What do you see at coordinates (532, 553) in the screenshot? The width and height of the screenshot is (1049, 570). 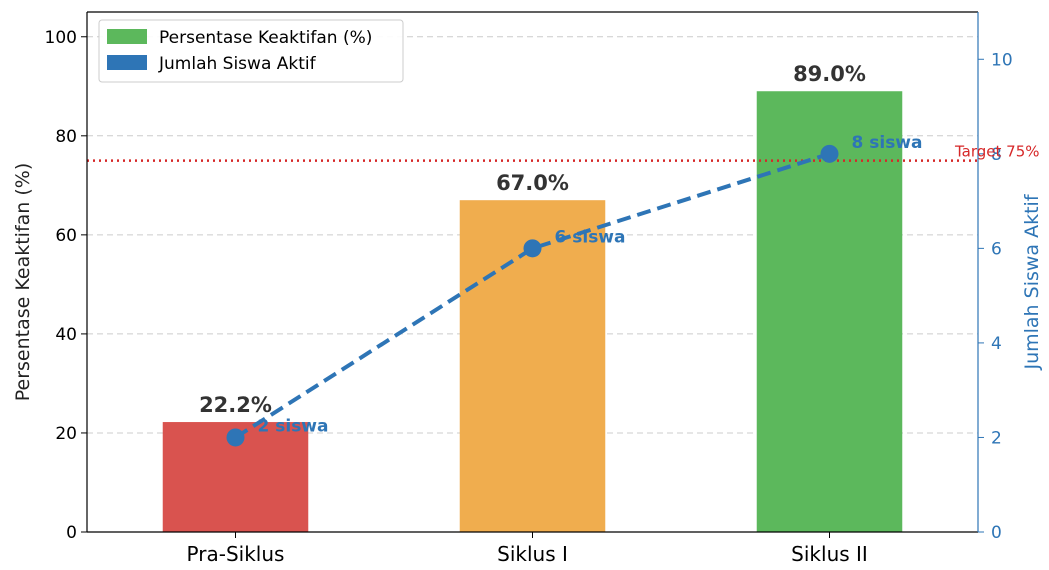 I see `x-tick-label: Siklus I` at bounding box center [532, 553].